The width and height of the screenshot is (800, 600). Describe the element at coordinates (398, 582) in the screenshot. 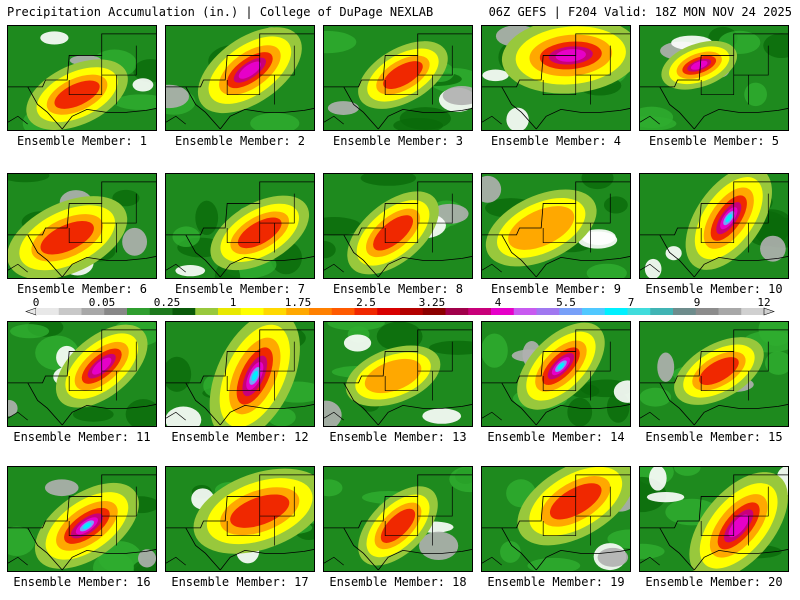

I see `ensemble-member-label: Ensemble Member: 18` at that location.